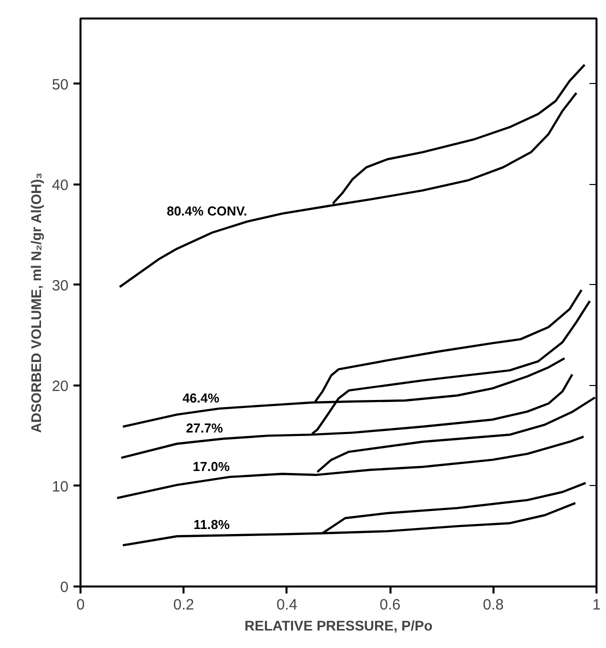 This screenshot has width=606, height=648. I want to click on series-label: 46.4%, so click(201, 398).